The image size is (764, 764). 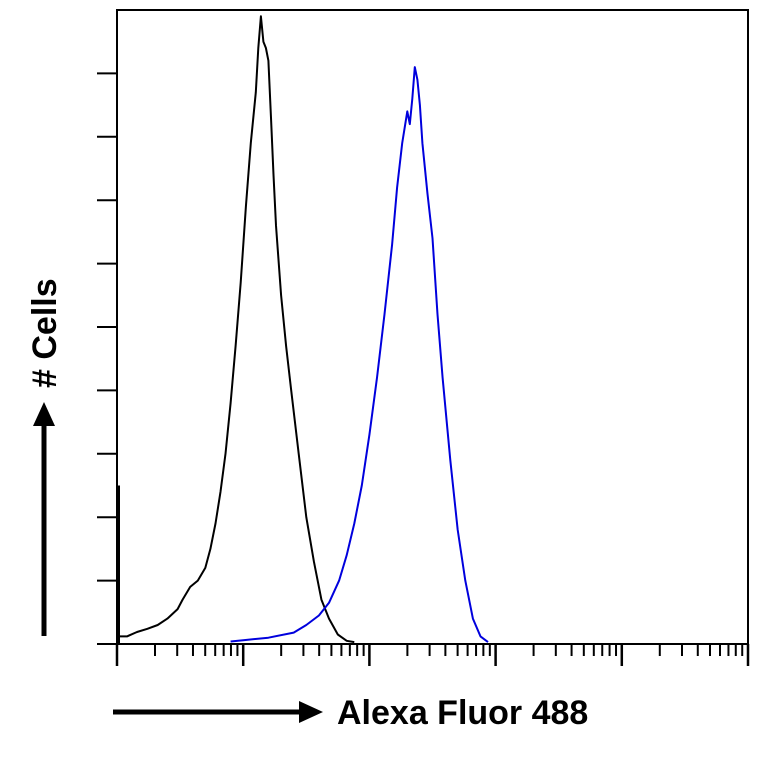 I want to click on y-axis-title: # Cells, so click(x=45, y=333).